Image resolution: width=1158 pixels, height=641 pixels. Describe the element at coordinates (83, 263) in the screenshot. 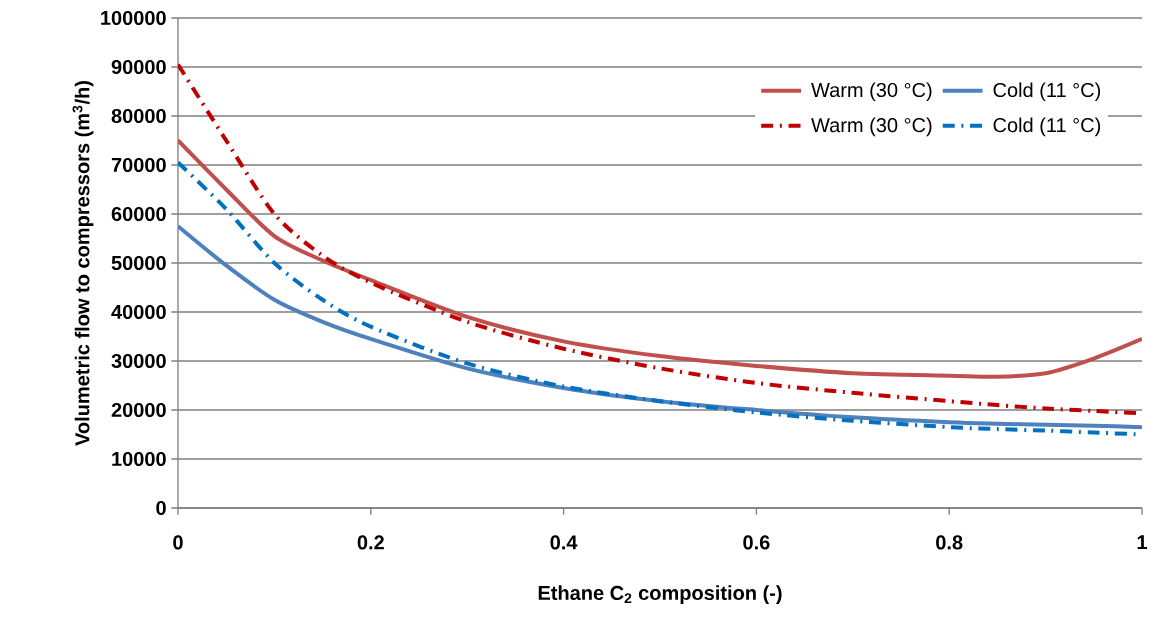

I see `y-axis-title: Volumetric flow to compressors (m$^{3}$/h)` at that location.